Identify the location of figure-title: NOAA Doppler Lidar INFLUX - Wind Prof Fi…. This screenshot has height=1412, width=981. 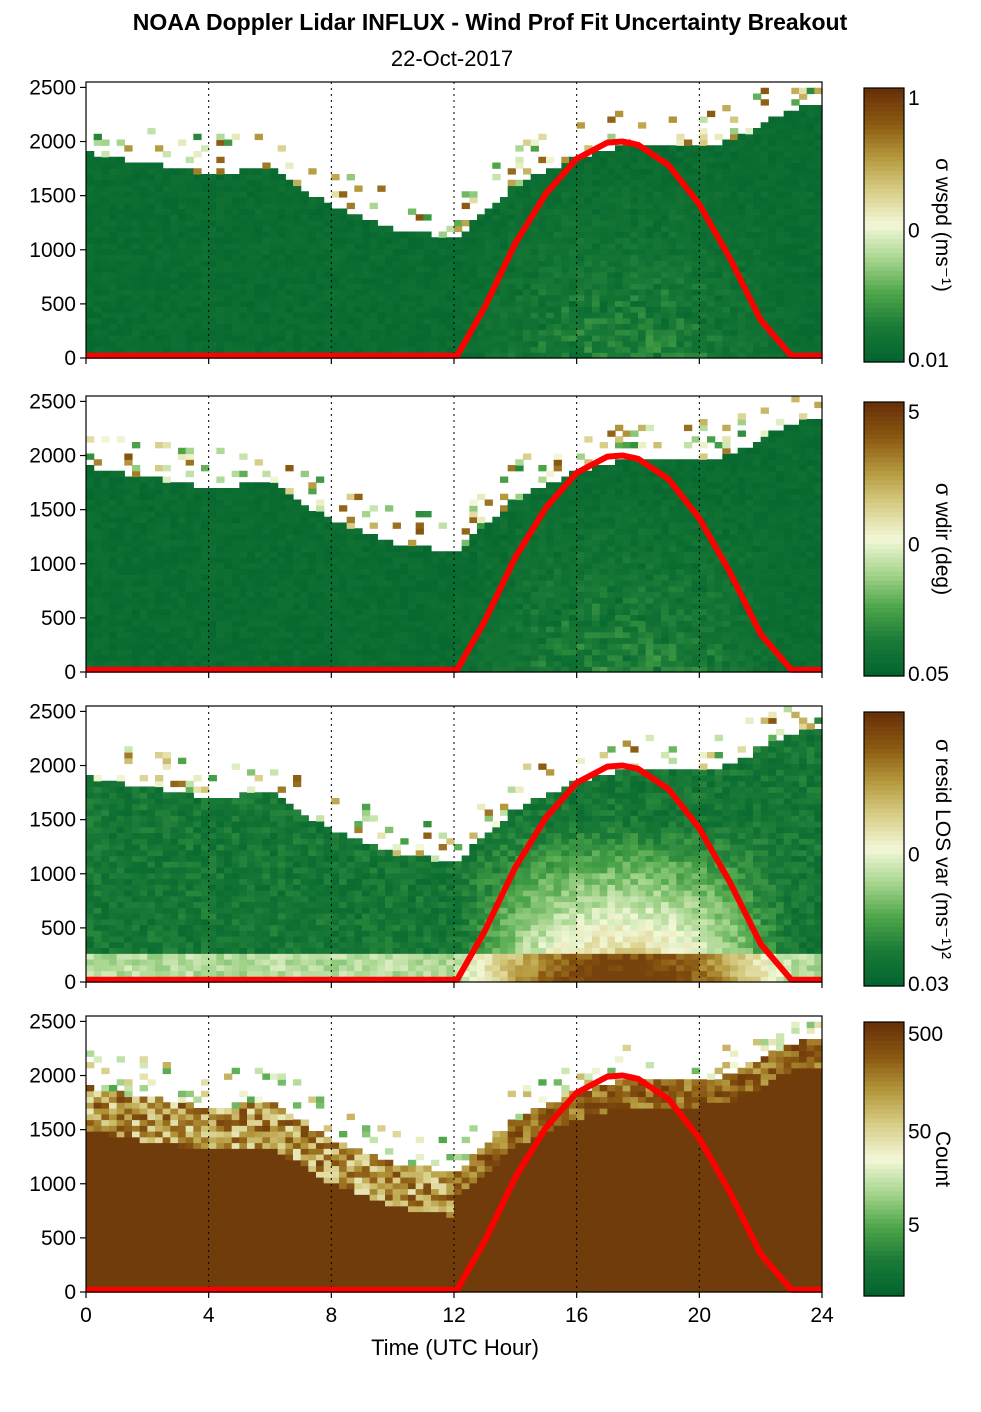
(490, 22).